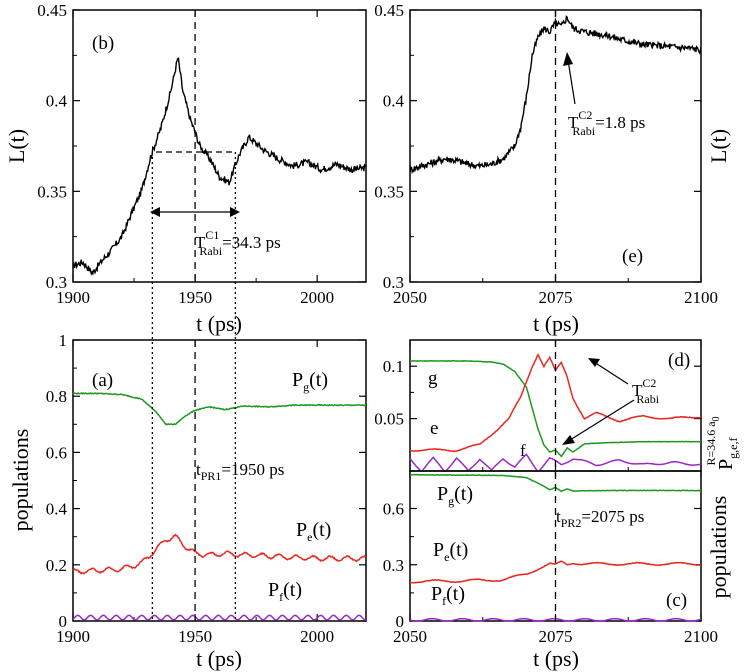 The height and width of the screenshot is (672, 747). What do you see at coordinates (726, 464) in the screenshot?
I see `panel-d-ylabel-base: P` at bounding box center [726, 464].